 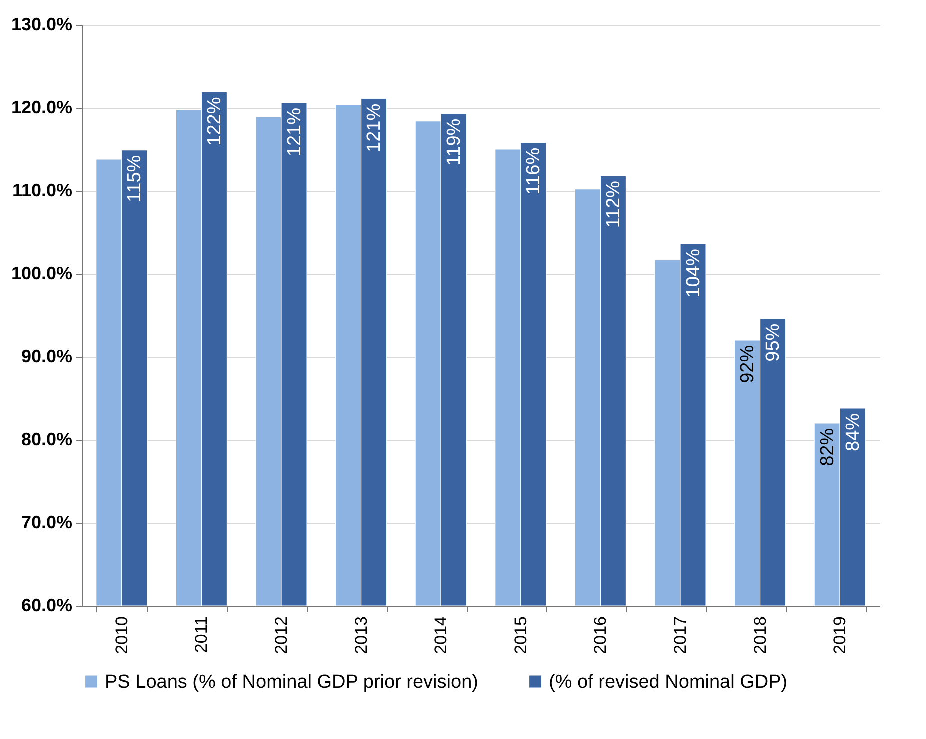 I want to click on data-label: 95%, so click(x=773, y=343).